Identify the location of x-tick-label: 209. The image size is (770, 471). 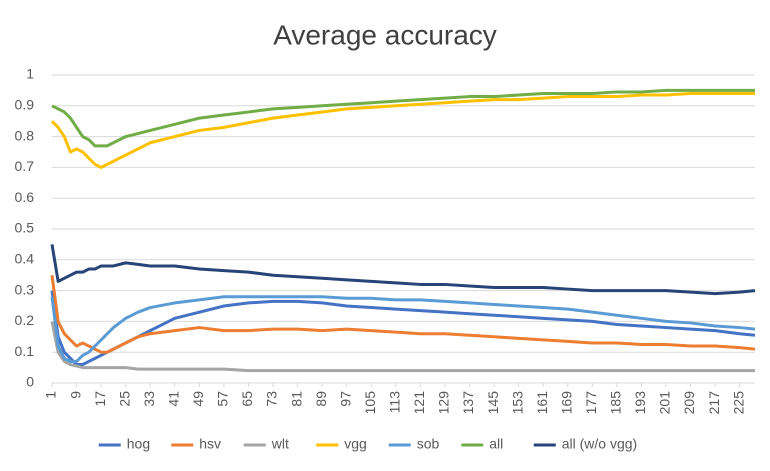
(689, 403).